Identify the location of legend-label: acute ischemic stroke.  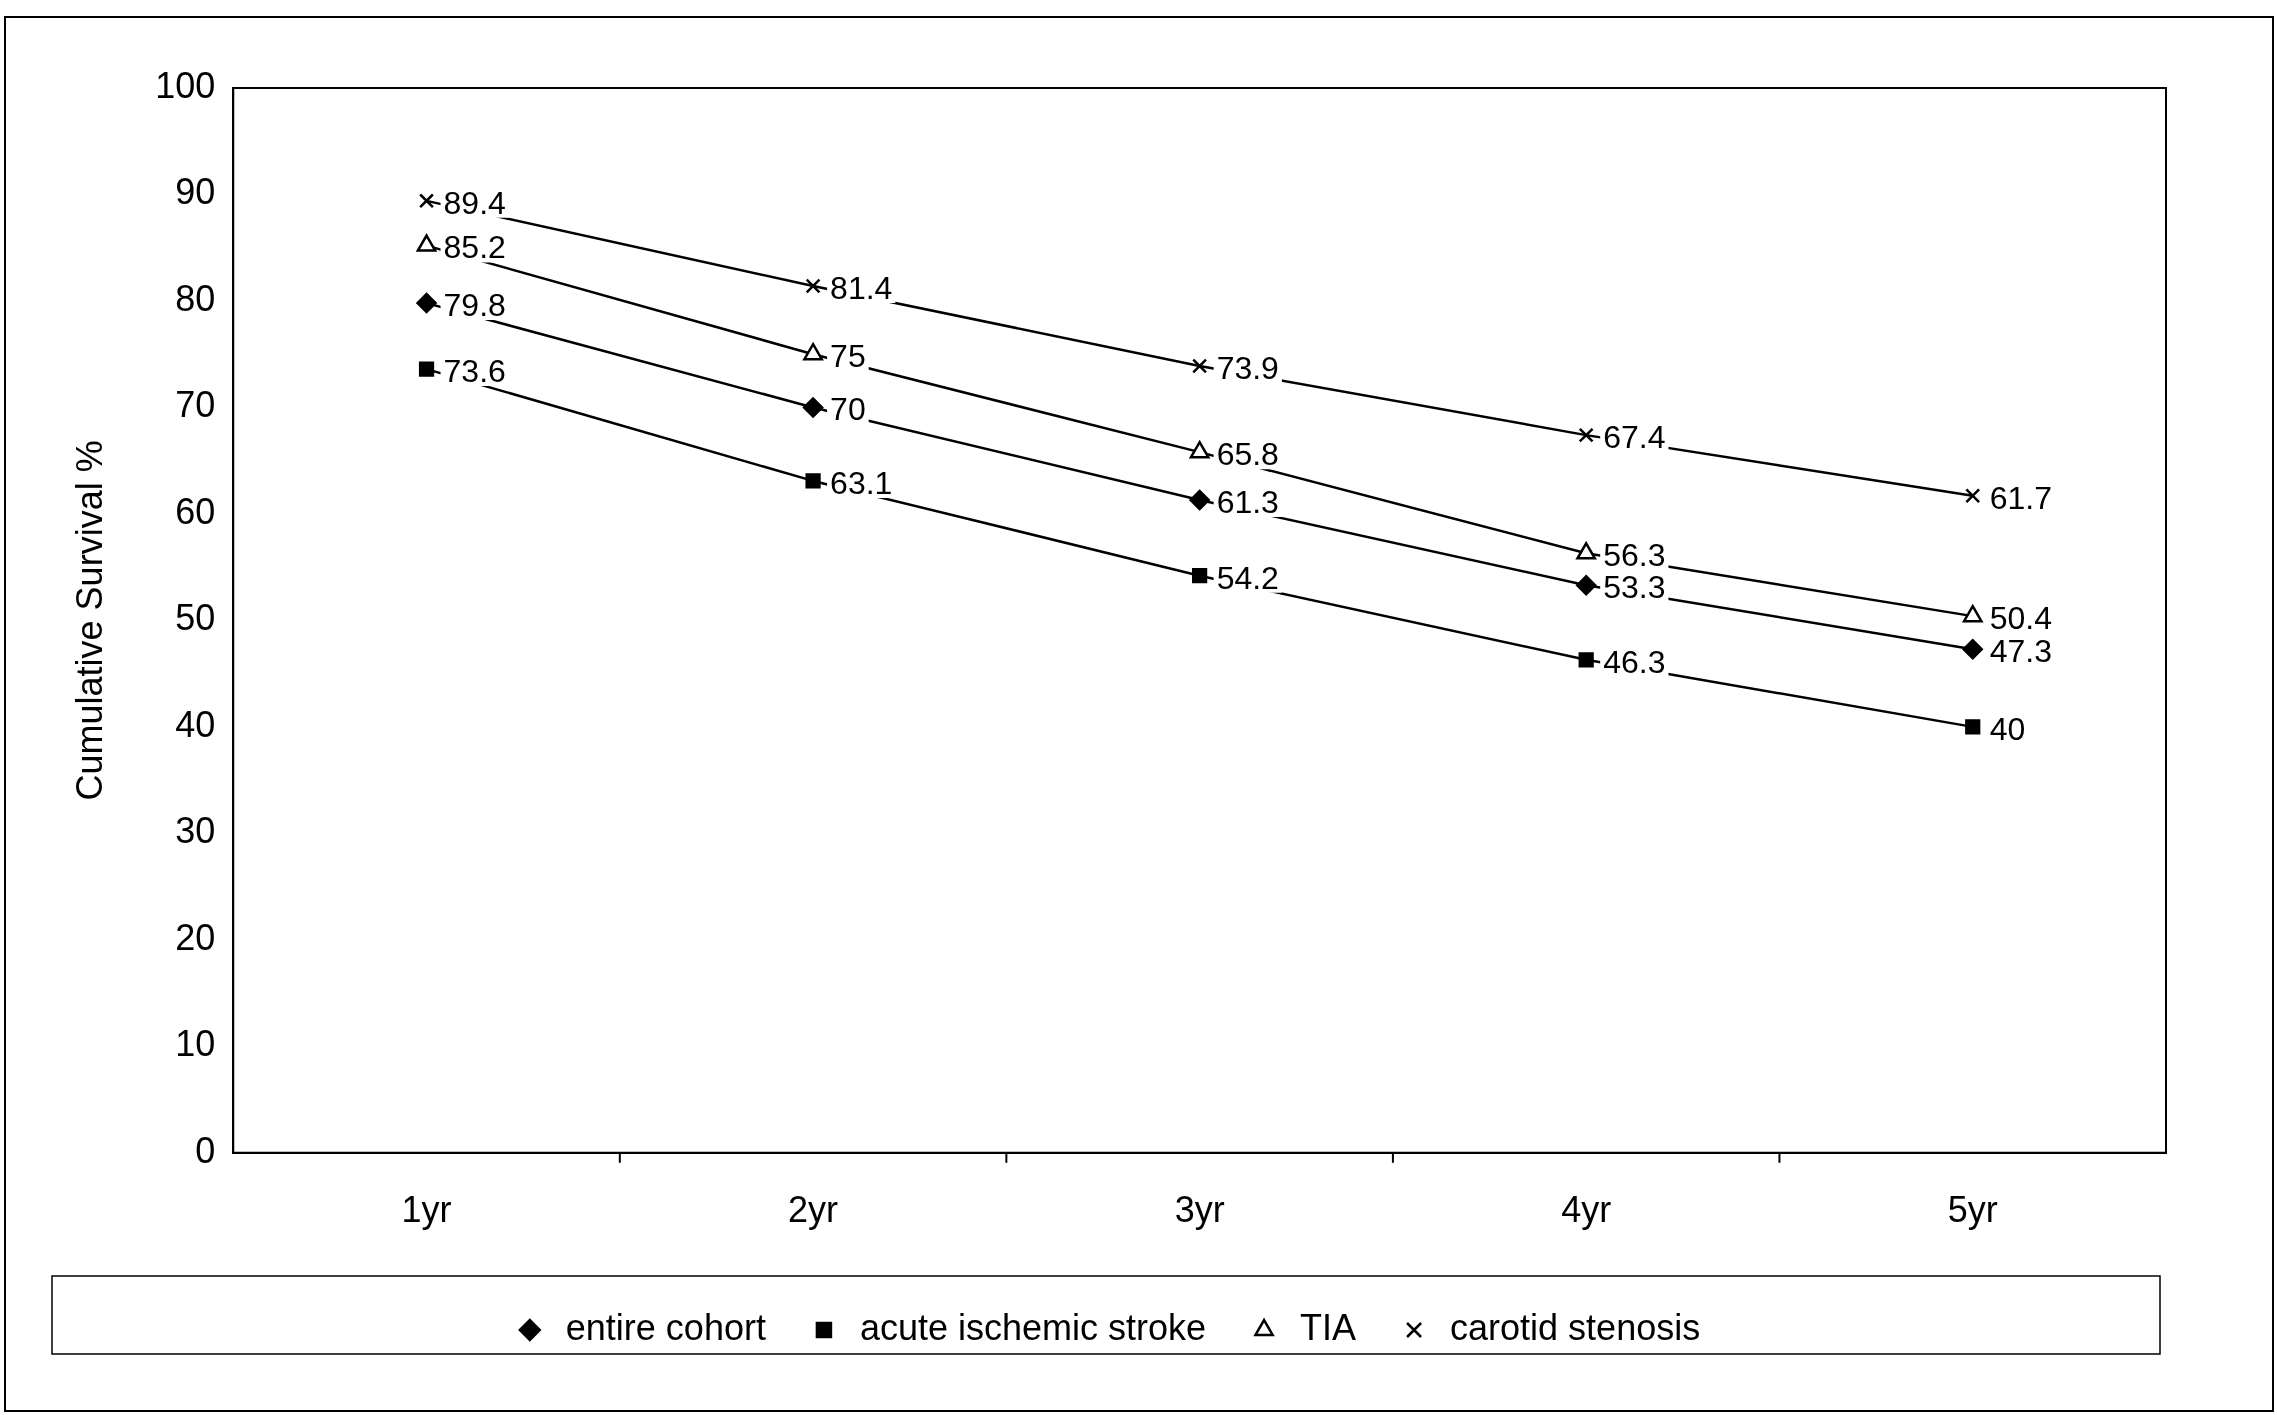
(1033, 1327).